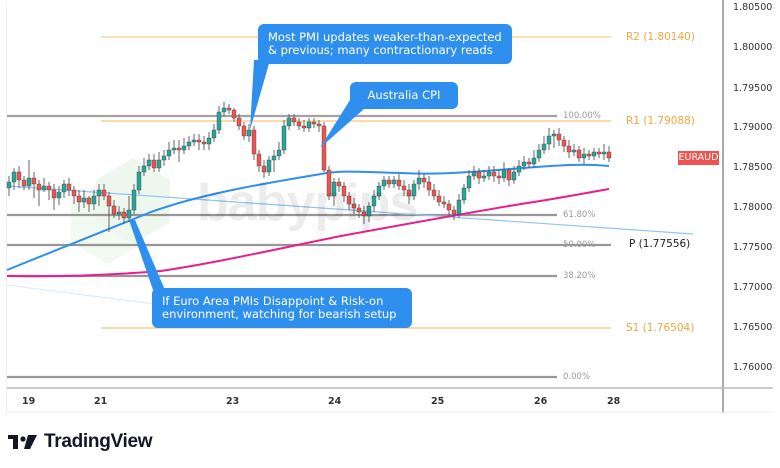 The image size is (780, 468). I want to click on tradingview-logo-icon, so click(22, 442).